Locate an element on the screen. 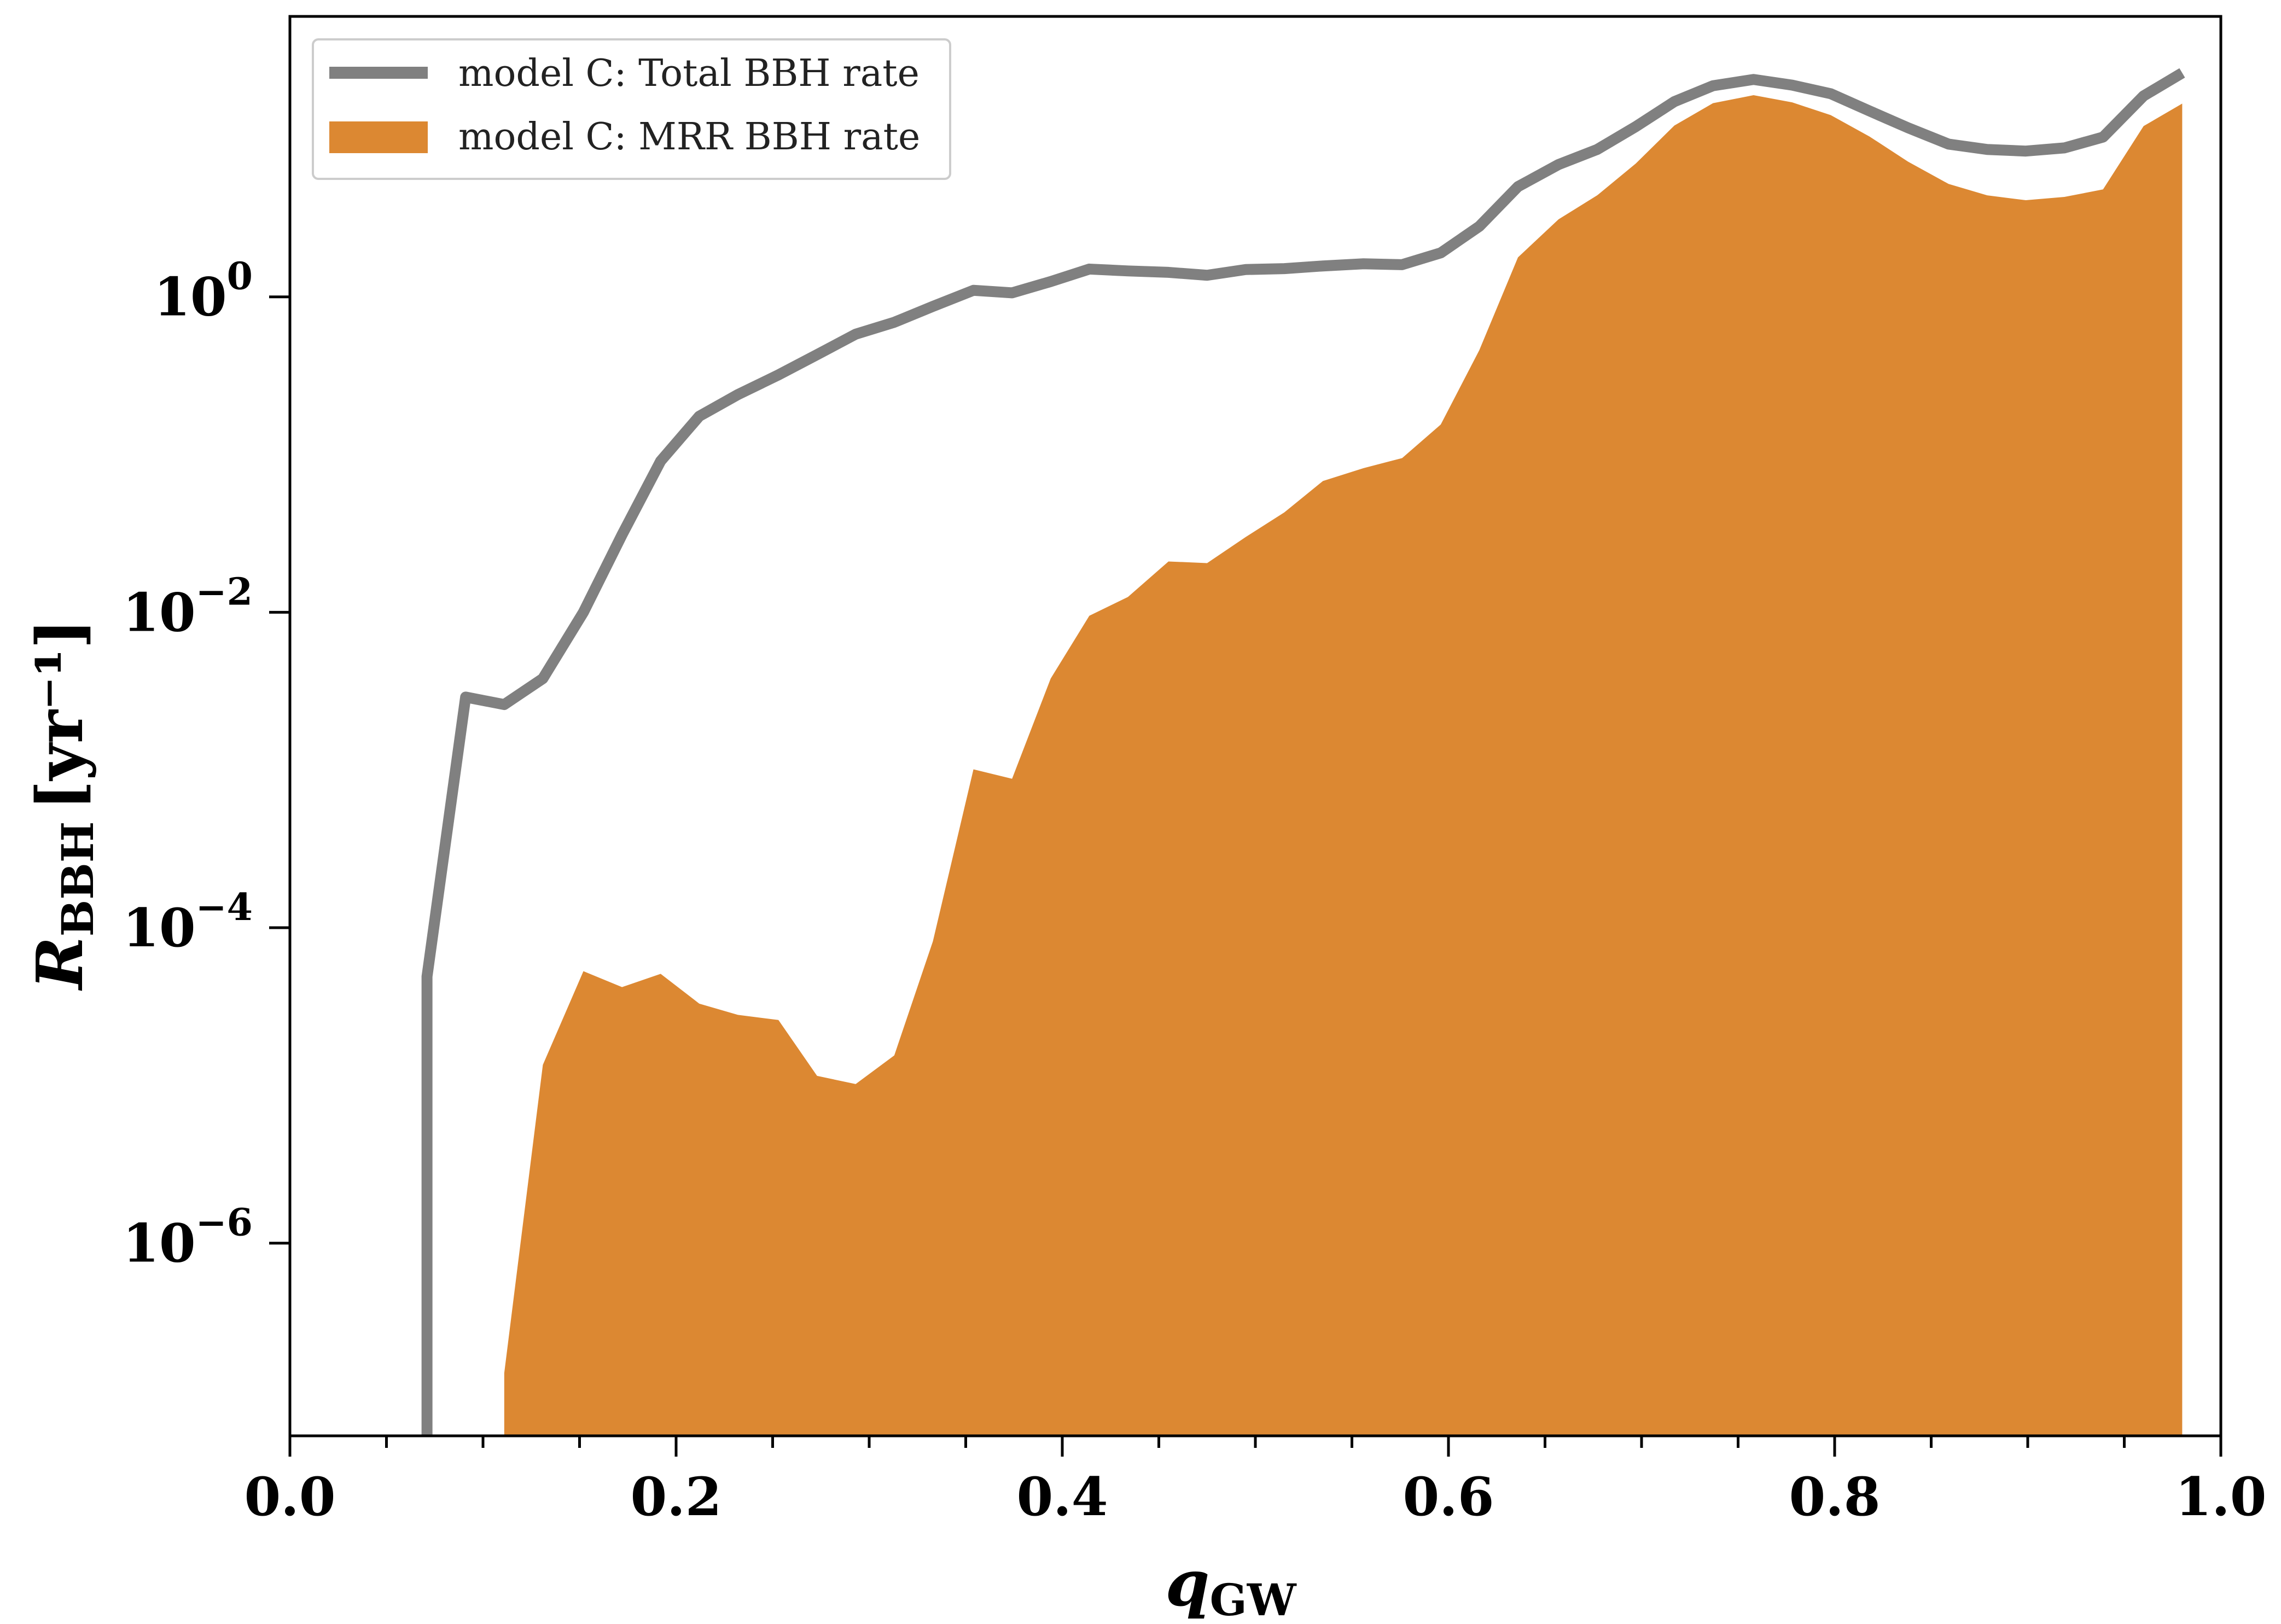  legend-frame is located at coordinates (631, 109).